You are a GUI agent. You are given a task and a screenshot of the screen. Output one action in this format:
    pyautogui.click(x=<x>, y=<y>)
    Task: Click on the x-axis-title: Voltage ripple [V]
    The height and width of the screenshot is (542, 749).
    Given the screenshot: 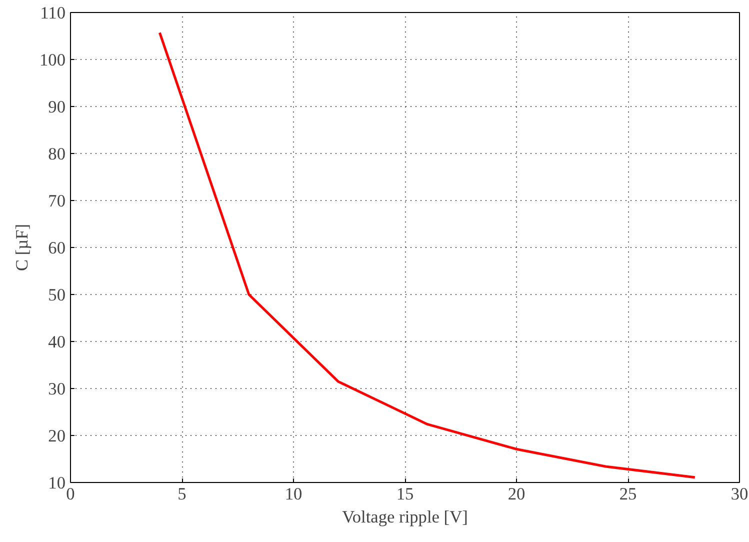 What is the action you would take?
    pyautogui.click(x=405, y=517)
    